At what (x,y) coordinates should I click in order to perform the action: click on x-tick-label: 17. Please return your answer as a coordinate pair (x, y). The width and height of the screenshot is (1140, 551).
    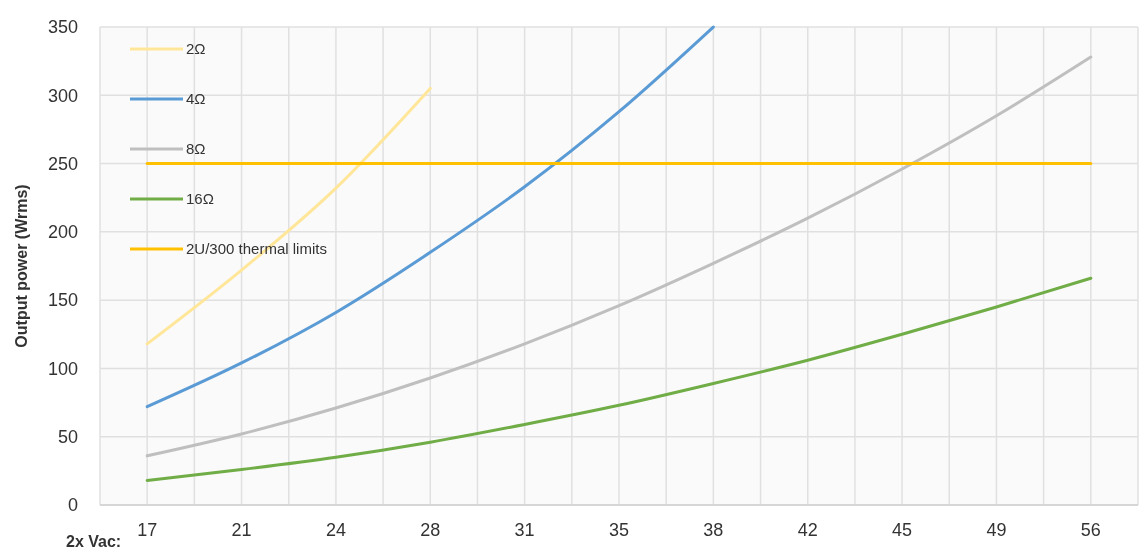
    Looking at the image, I should click on (147, 530).